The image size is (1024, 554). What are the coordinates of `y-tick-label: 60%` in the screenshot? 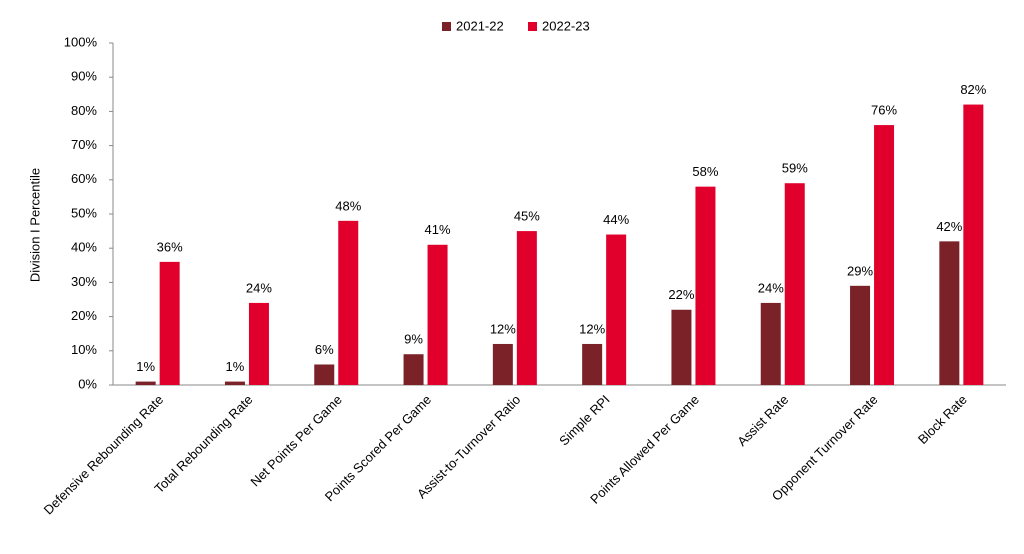 It's located at (84, 178).